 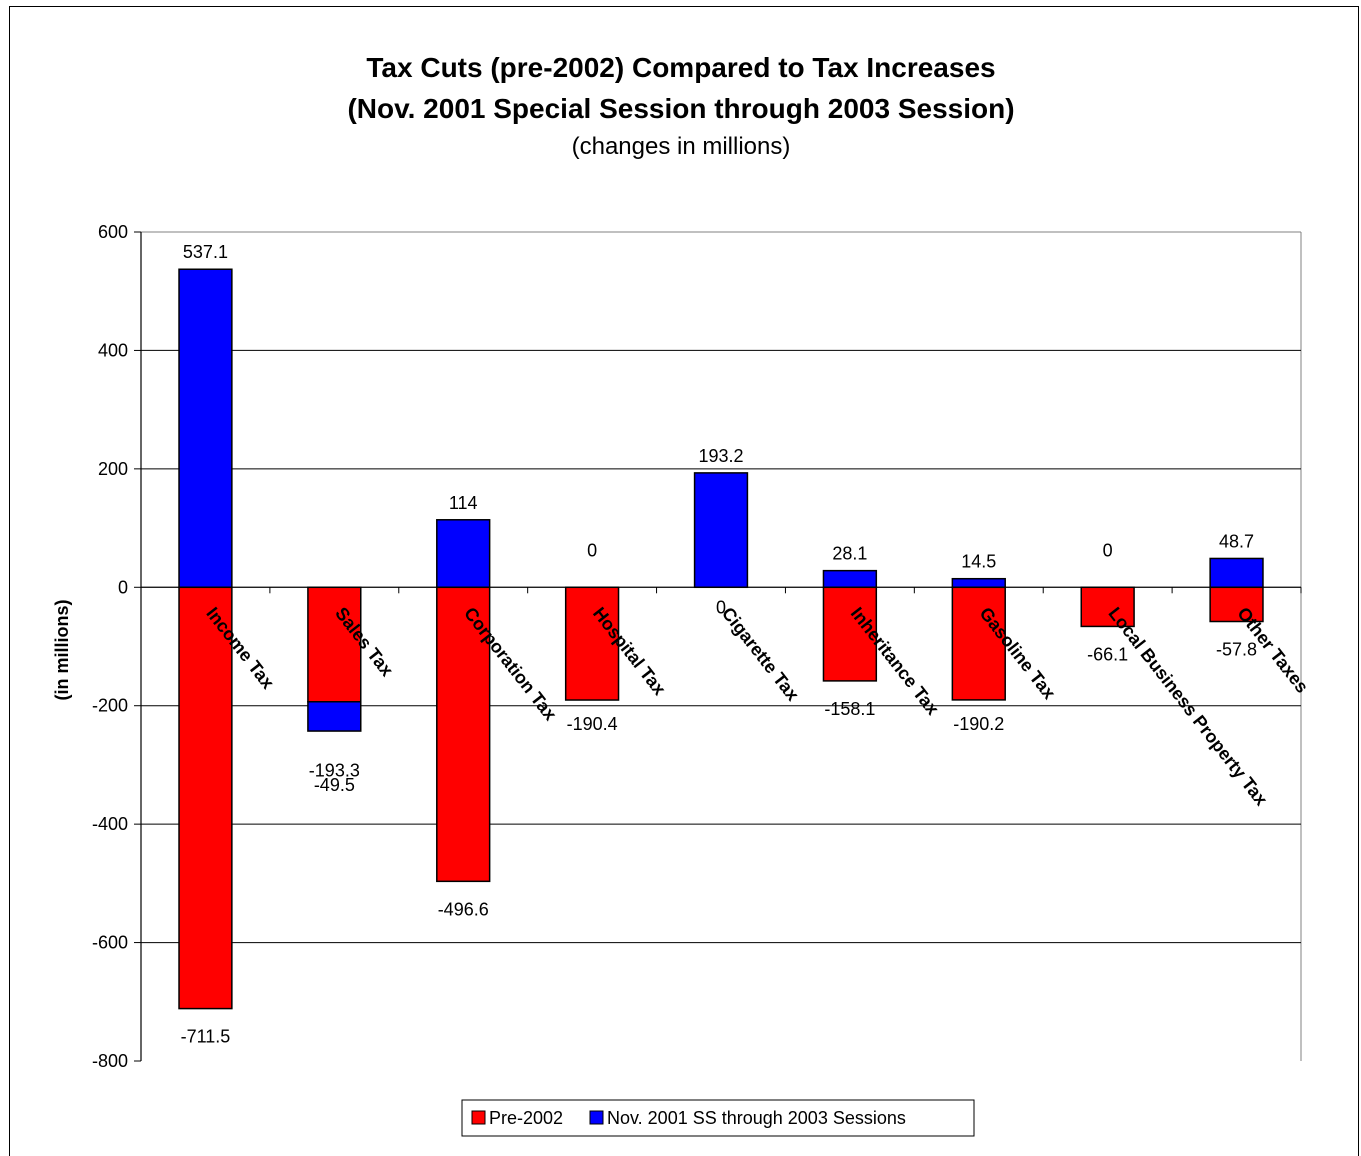 What do you see at coordinates (720, 456) in the screenshot?
I see `data-label-cigarette-tax-nov-2001: 193.2` at bounding box center [720, 456].